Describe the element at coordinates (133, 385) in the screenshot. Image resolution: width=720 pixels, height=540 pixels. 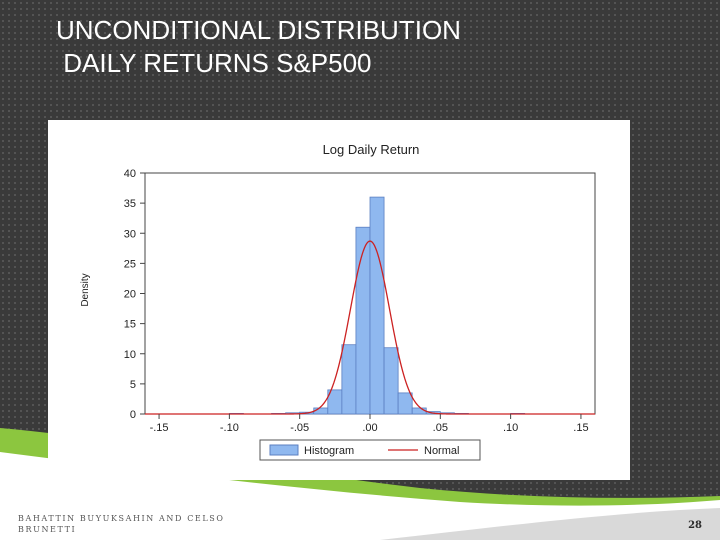
I see `y-tick-label: 5` at that location.